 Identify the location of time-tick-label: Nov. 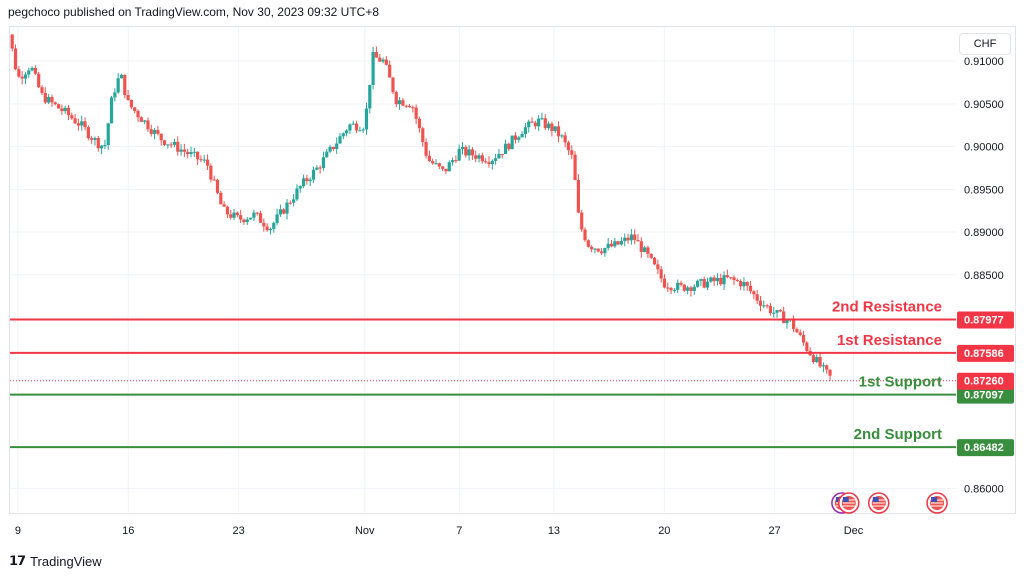
(365, 531).